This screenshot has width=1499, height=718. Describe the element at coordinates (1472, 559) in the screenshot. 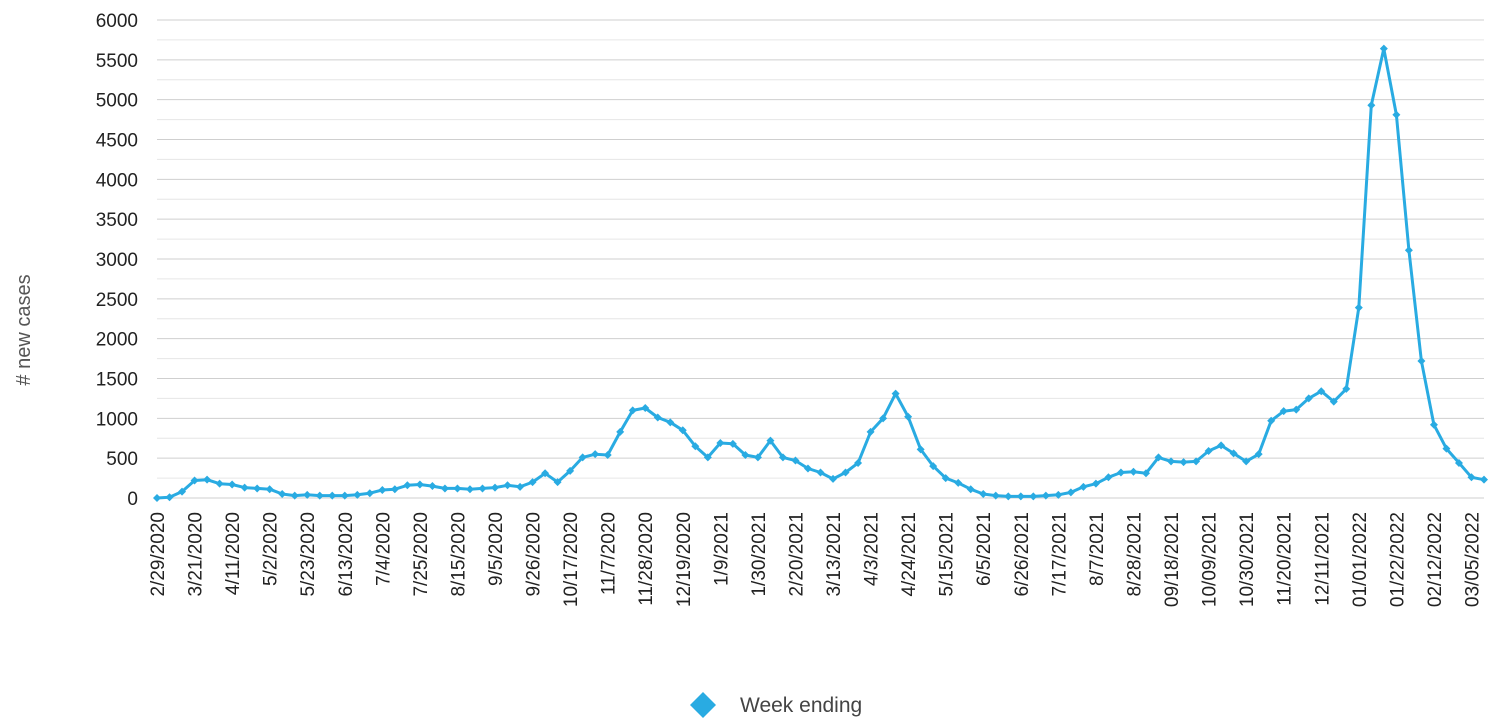

I see `x-tick-label: 03/05/2022` at that location.